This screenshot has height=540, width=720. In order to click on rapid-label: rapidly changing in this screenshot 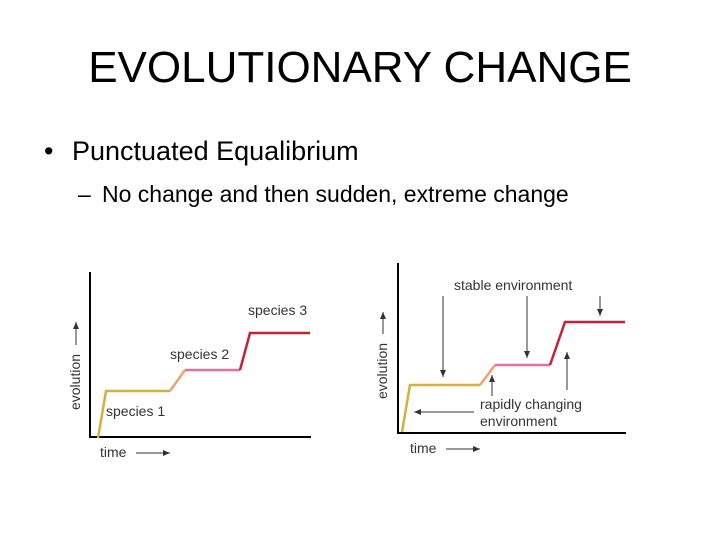, I will do `click(531, 404)`.